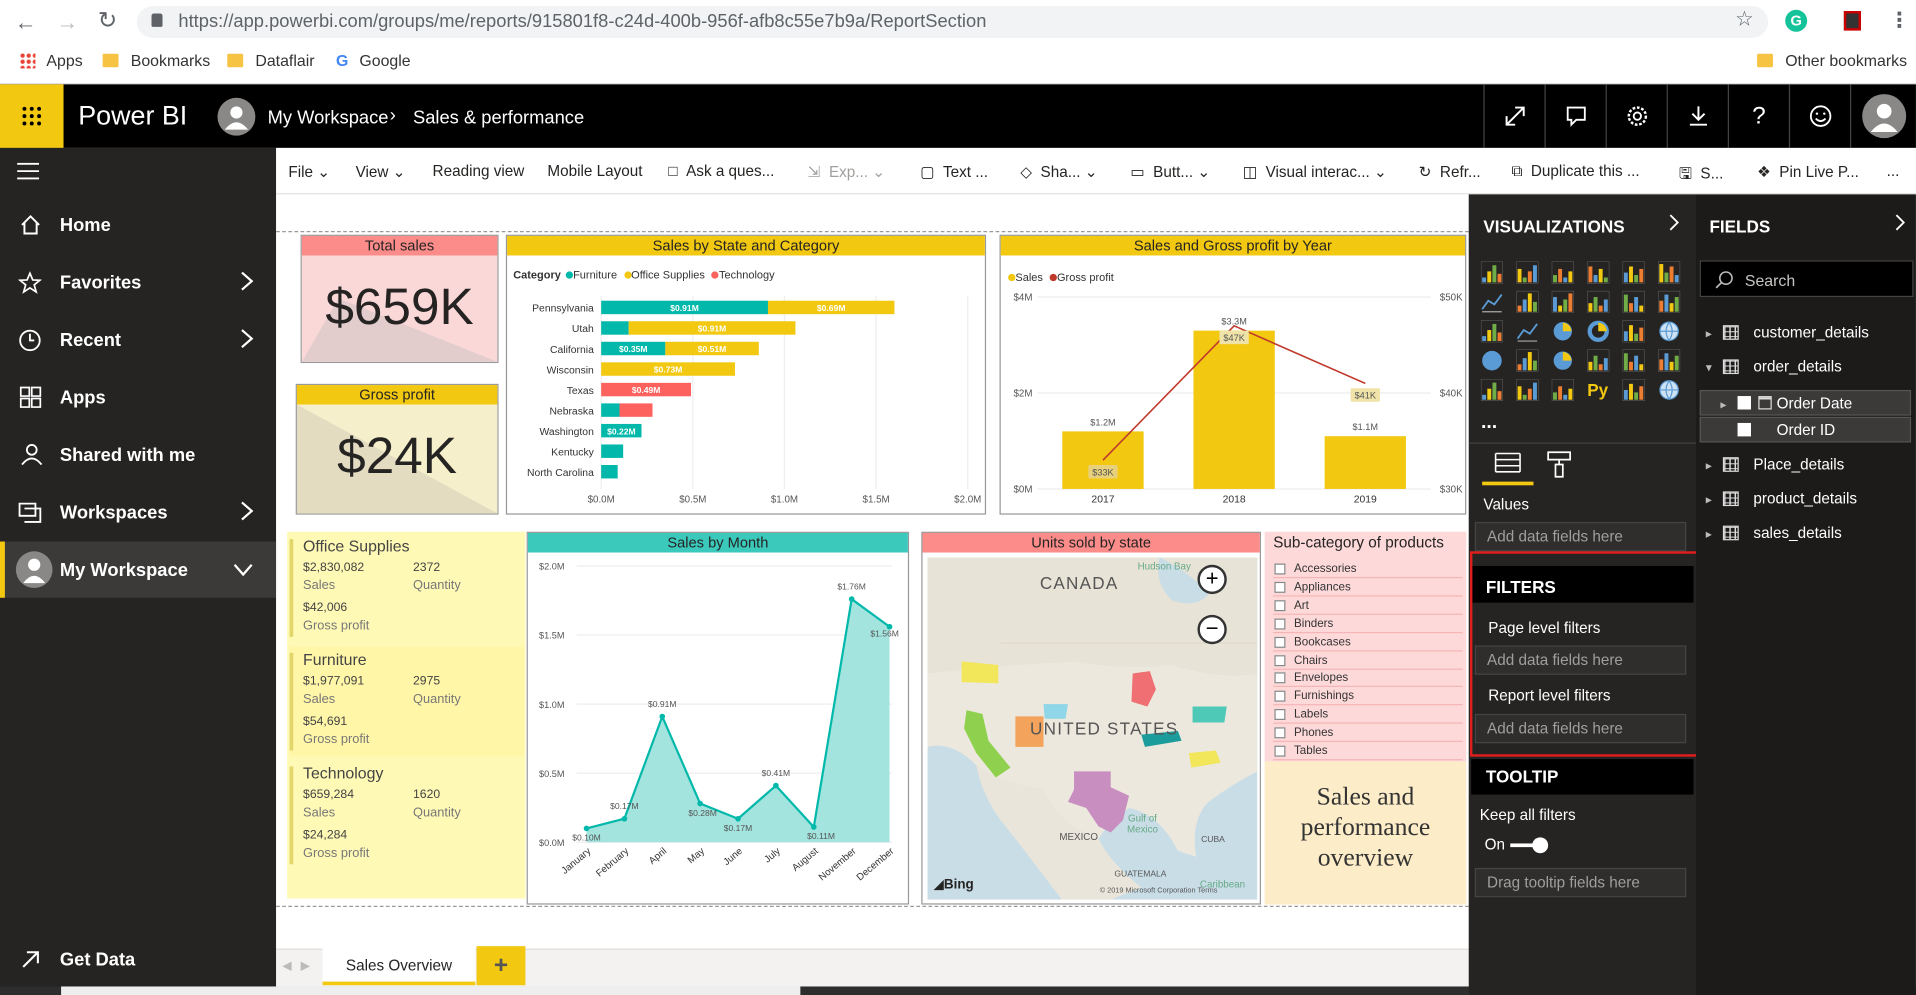  I want to click on account-button, so click(1882, 116).